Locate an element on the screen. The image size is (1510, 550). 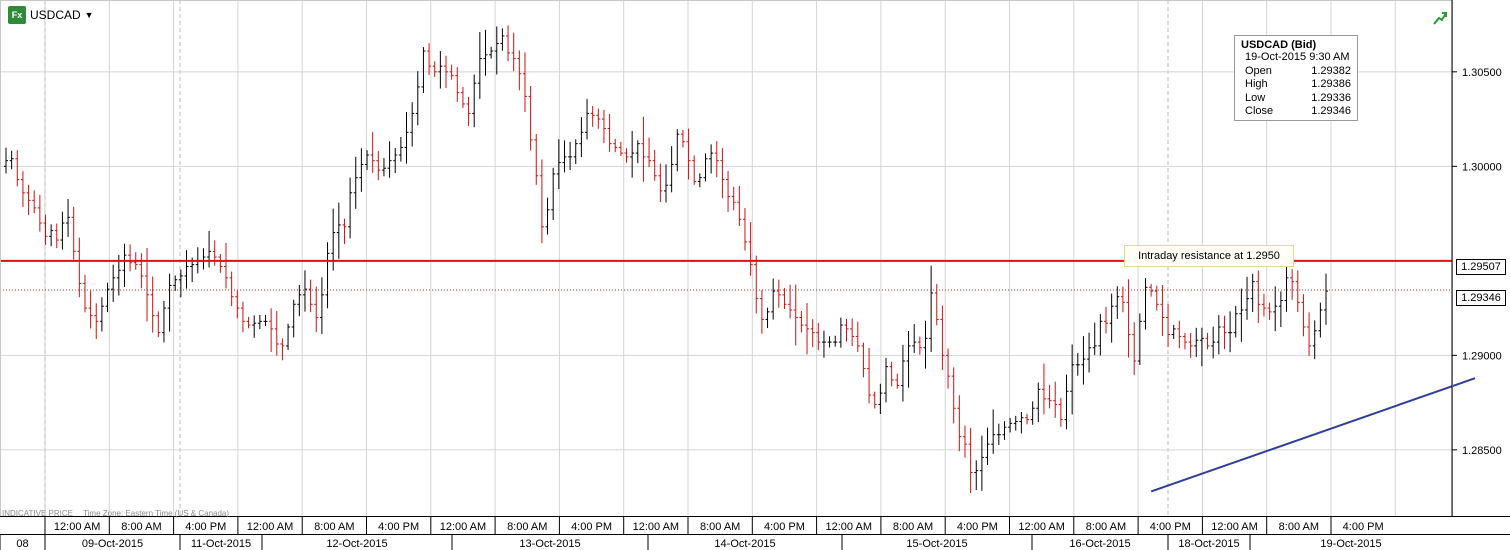
y-tick-label: 1.29000 is located at coordinates (1482, 356).